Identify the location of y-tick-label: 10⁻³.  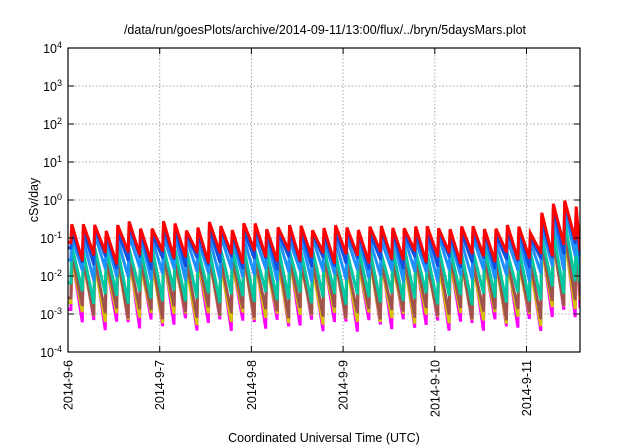
(51, 314).